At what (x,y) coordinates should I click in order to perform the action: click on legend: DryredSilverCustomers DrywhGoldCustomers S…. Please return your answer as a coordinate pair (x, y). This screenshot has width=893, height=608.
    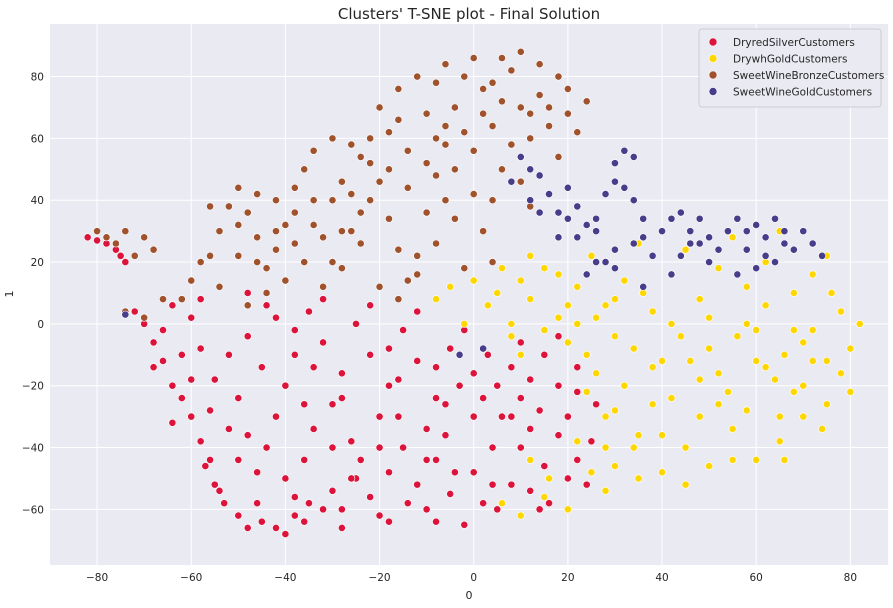
    Looking at the image, I should click on (791, 68).